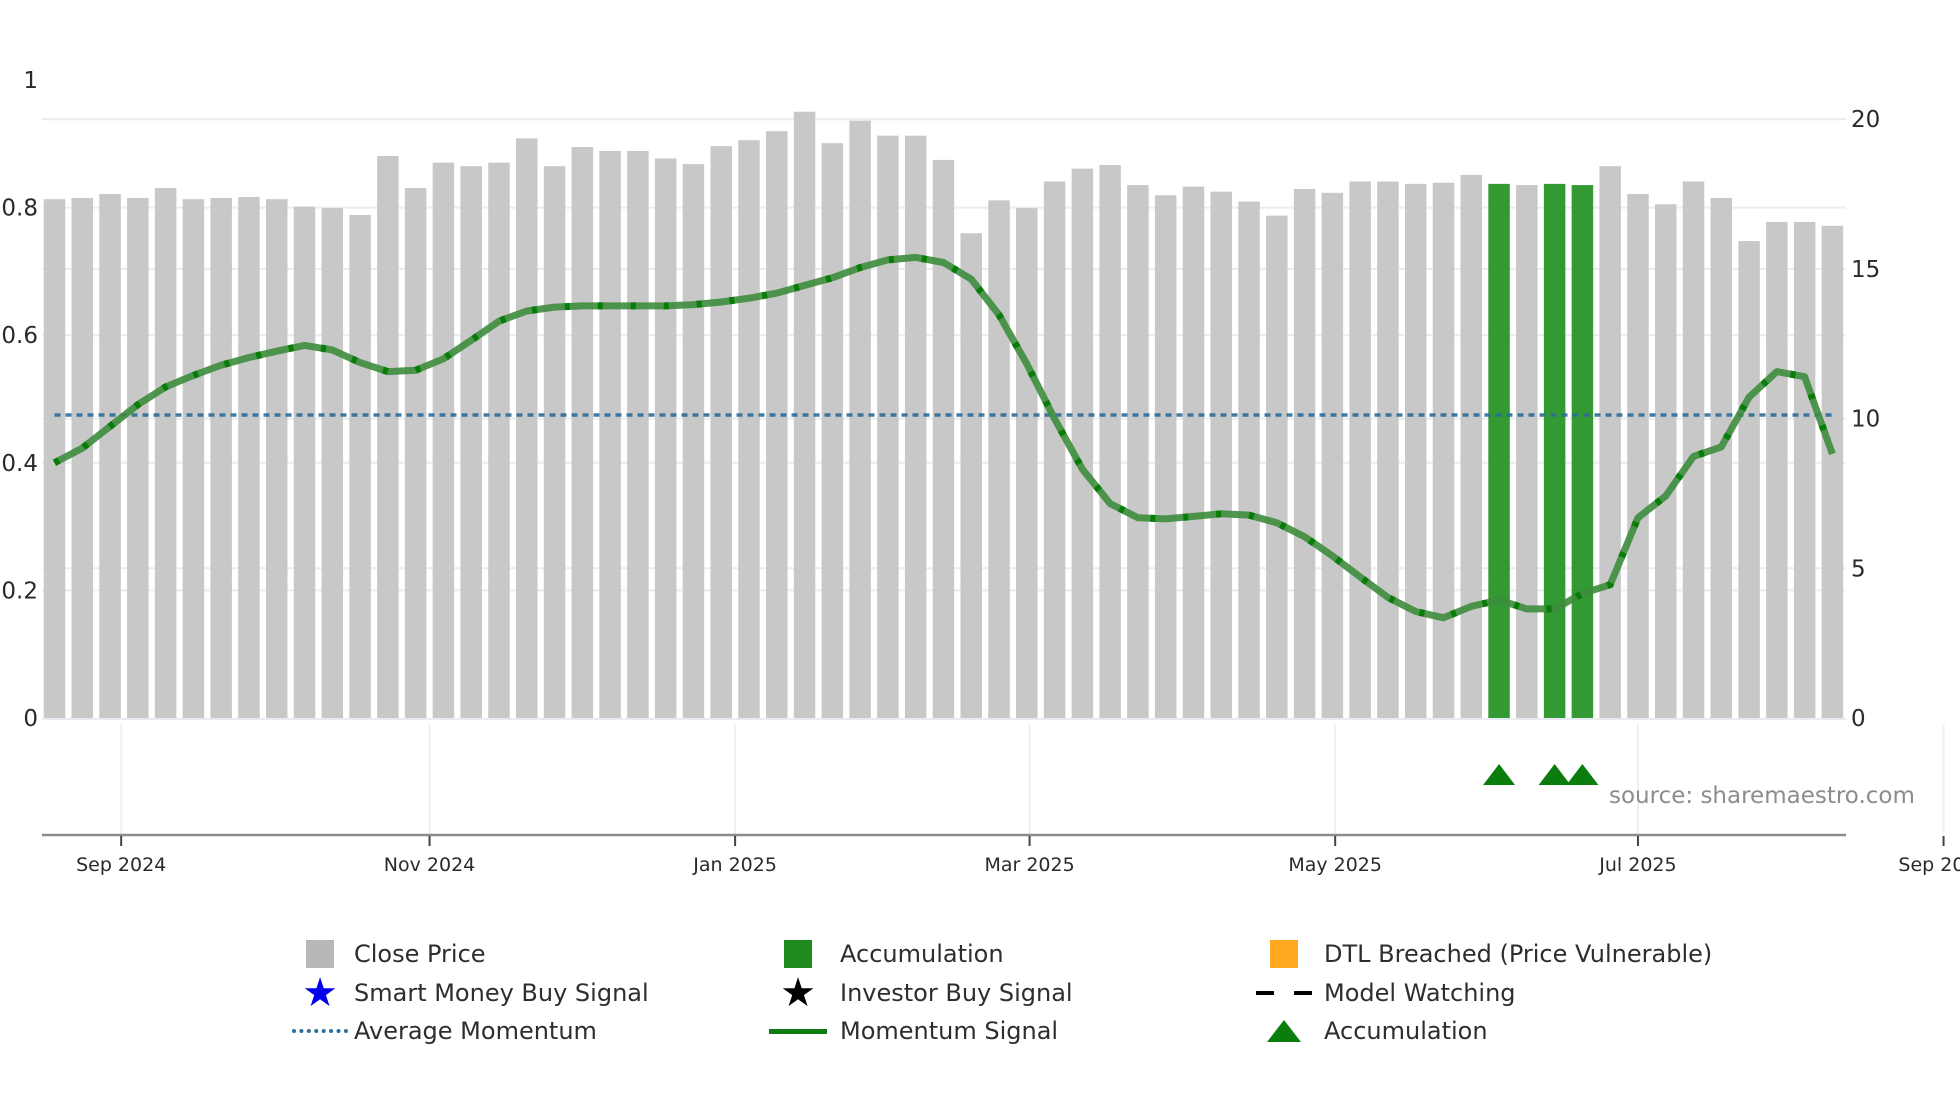  What do you see at coordinates (1032, 779) in the screenshot?
I see `signals-panel` at bounding box center [1032, 779].